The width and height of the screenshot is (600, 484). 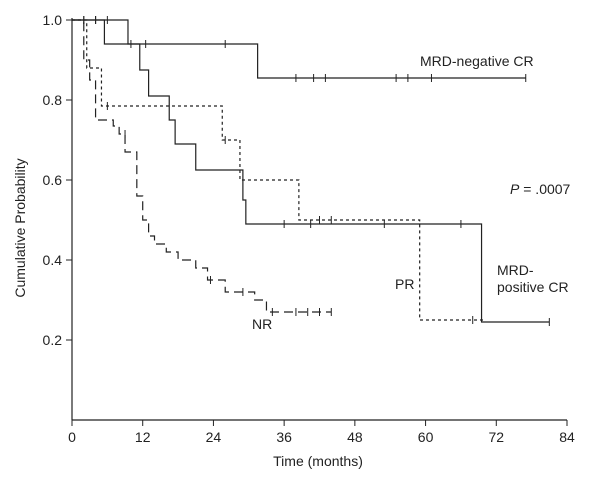 What do you see at coordinates (284, 437) in the screenshot?
I see `x-tick-label: 36` at bounding box center [284, 437].